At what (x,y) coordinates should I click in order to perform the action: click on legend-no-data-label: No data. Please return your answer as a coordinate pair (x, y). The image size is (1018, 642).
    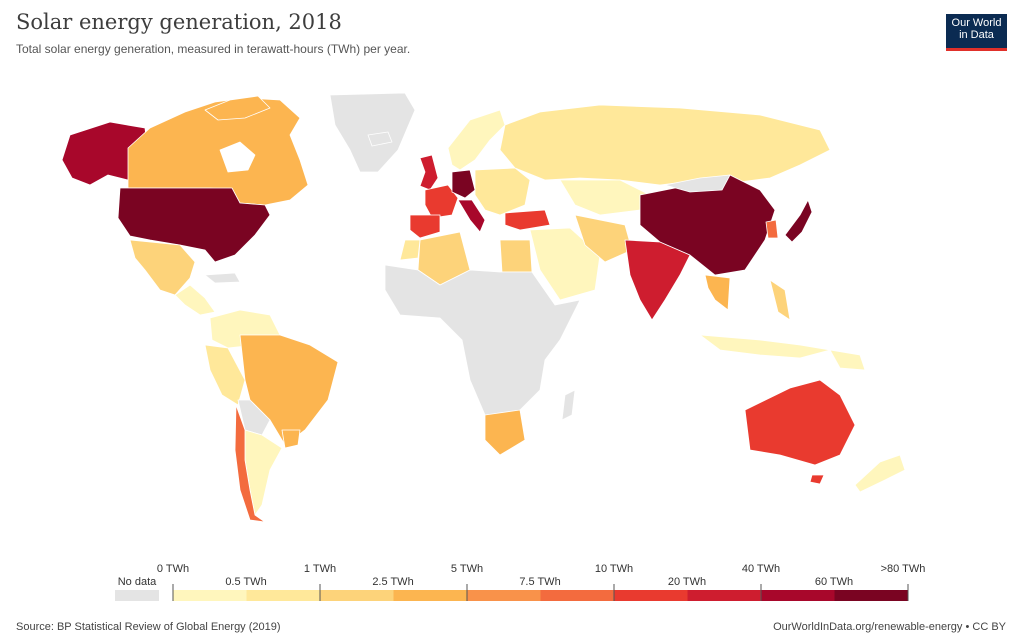
    Looking at the image, I should click on (137, 582).